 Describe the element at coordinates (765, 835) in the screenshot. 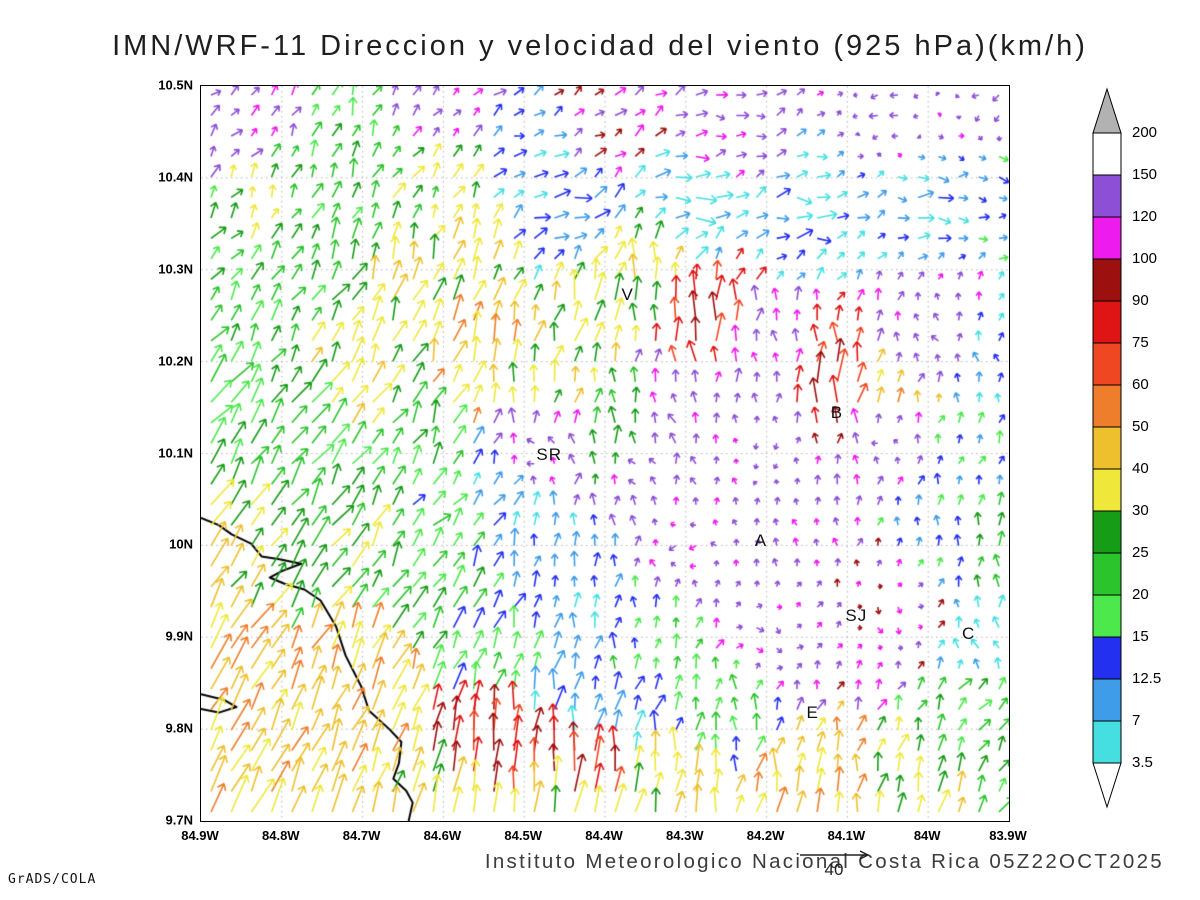

I see `lon-tick-label: 84.2W` at that location.